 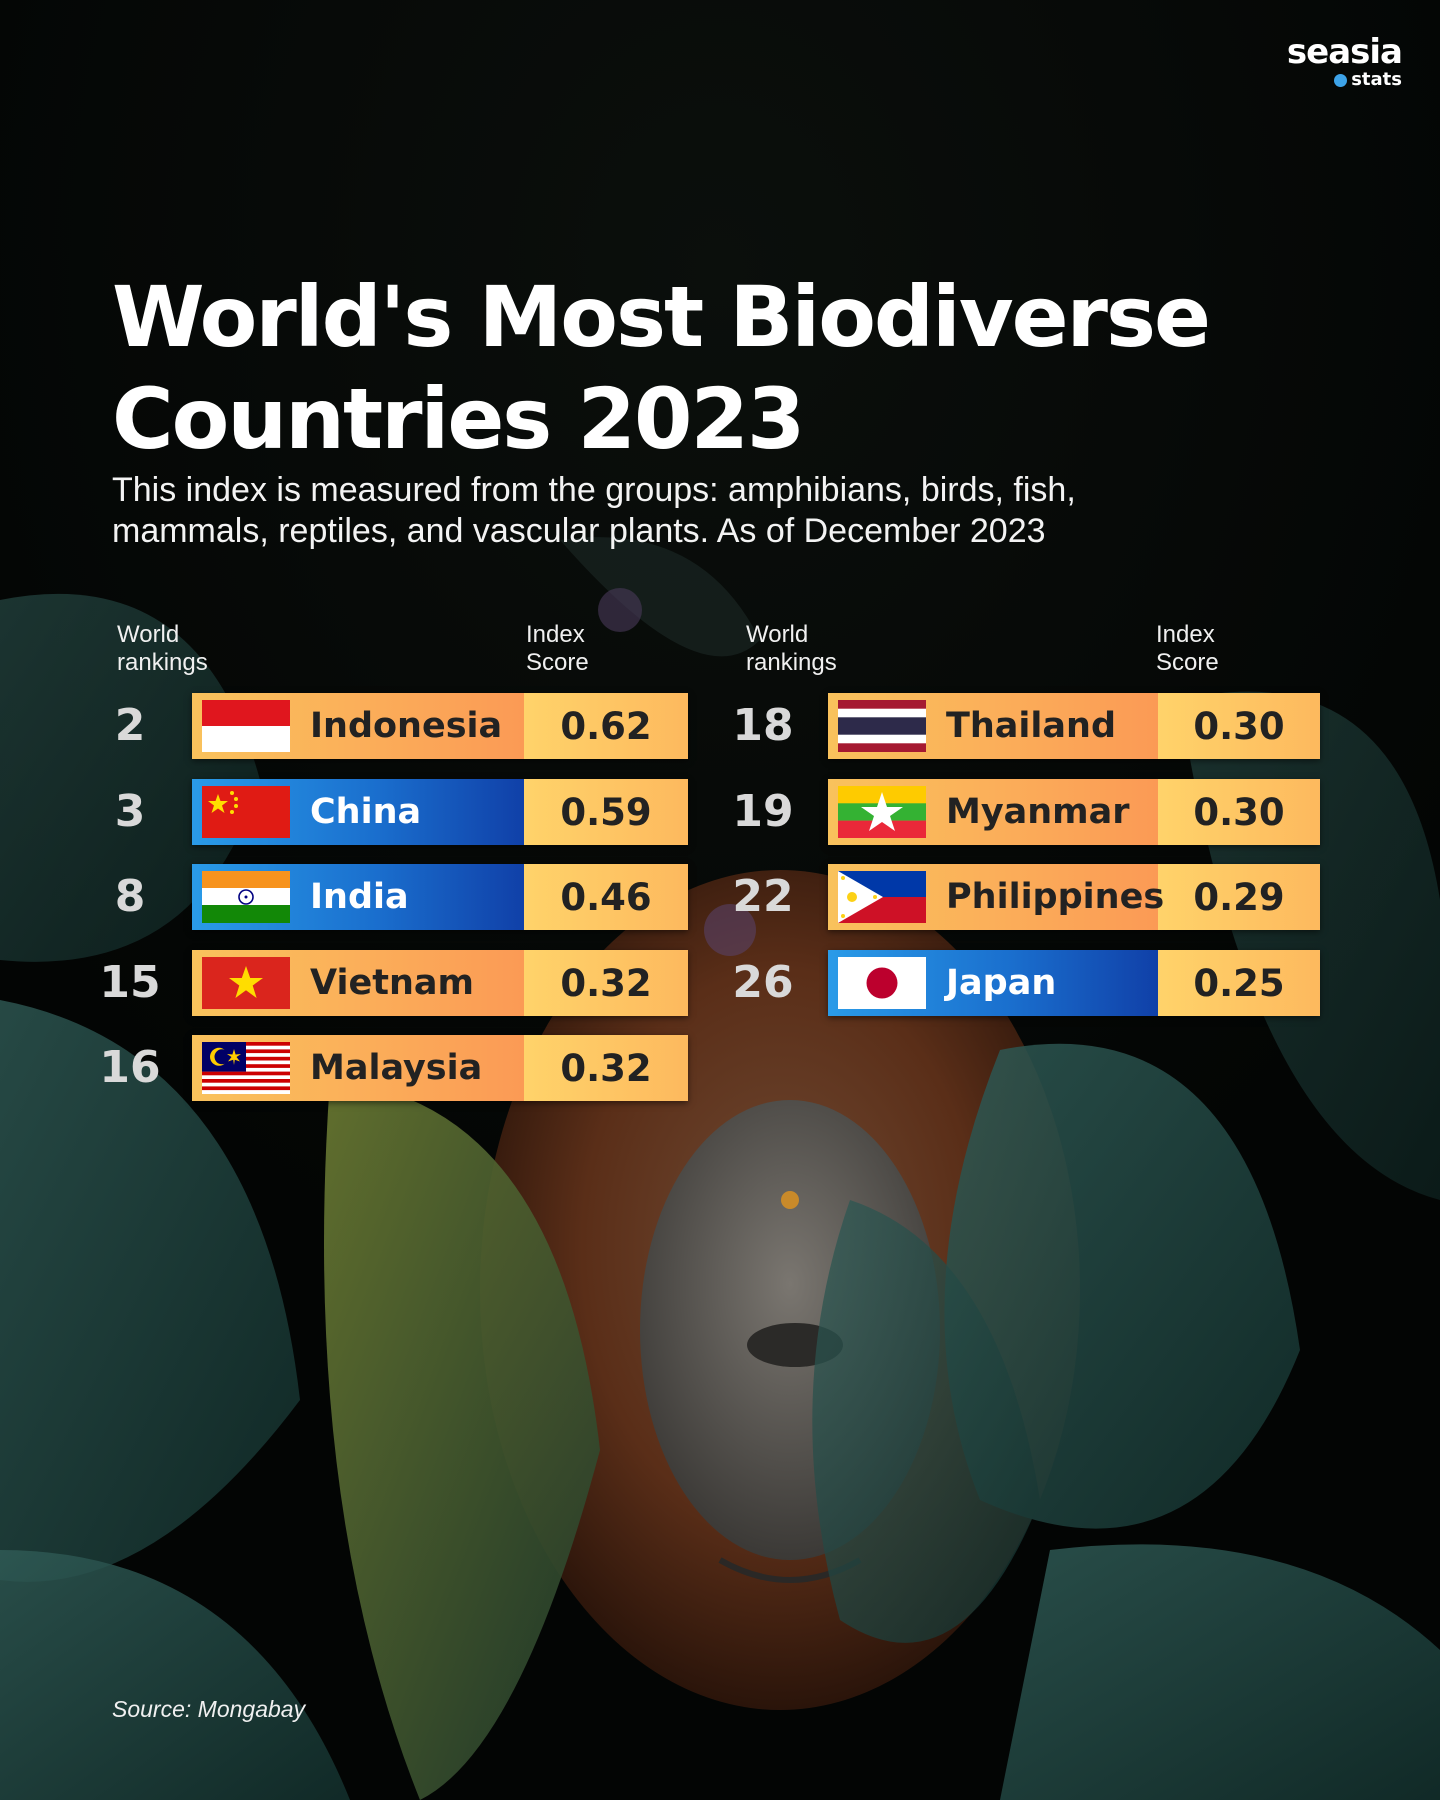 What do you see at coordinates (130, 811) in the screenshot?
I see `world-rank: 3` at bounding box center [130, 811].